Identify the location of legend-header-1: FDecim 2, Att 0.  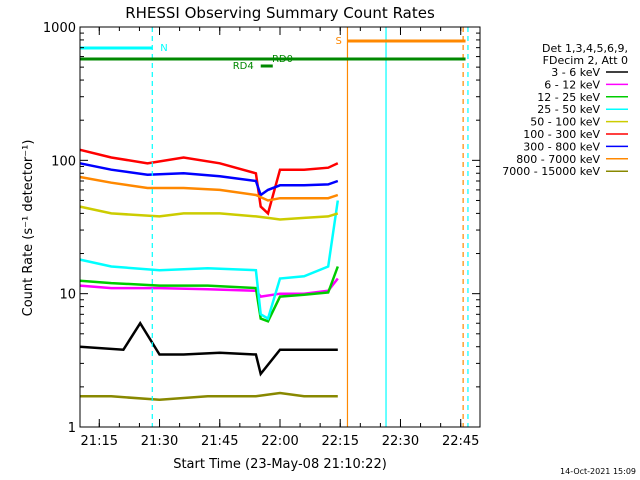
(585, 60).